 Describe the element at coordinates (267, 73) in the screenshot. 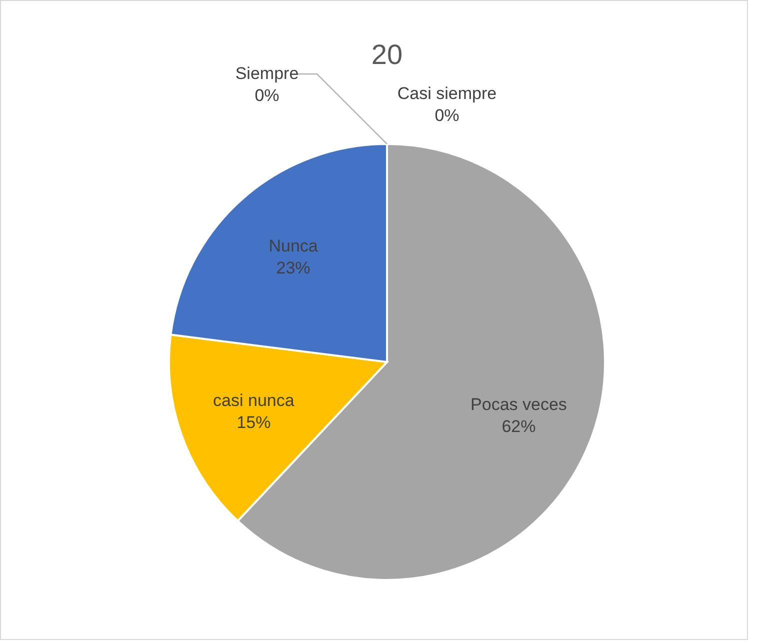

I see `category-label: Siempre` at that location.